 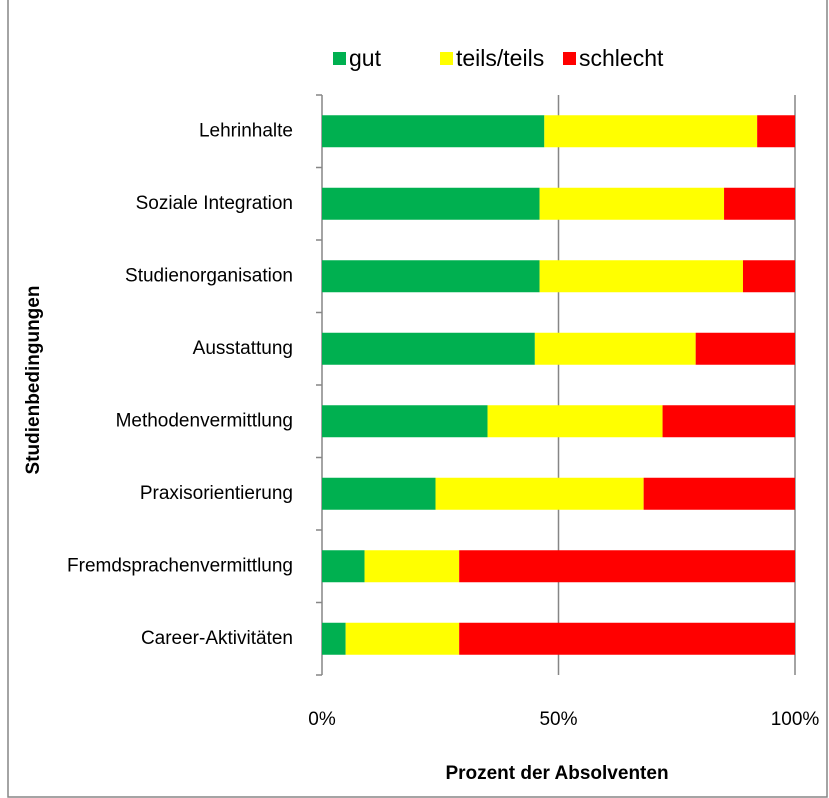 I want to click on y-tick-label: Methodenvermittlung, so click(x=204, y=420).